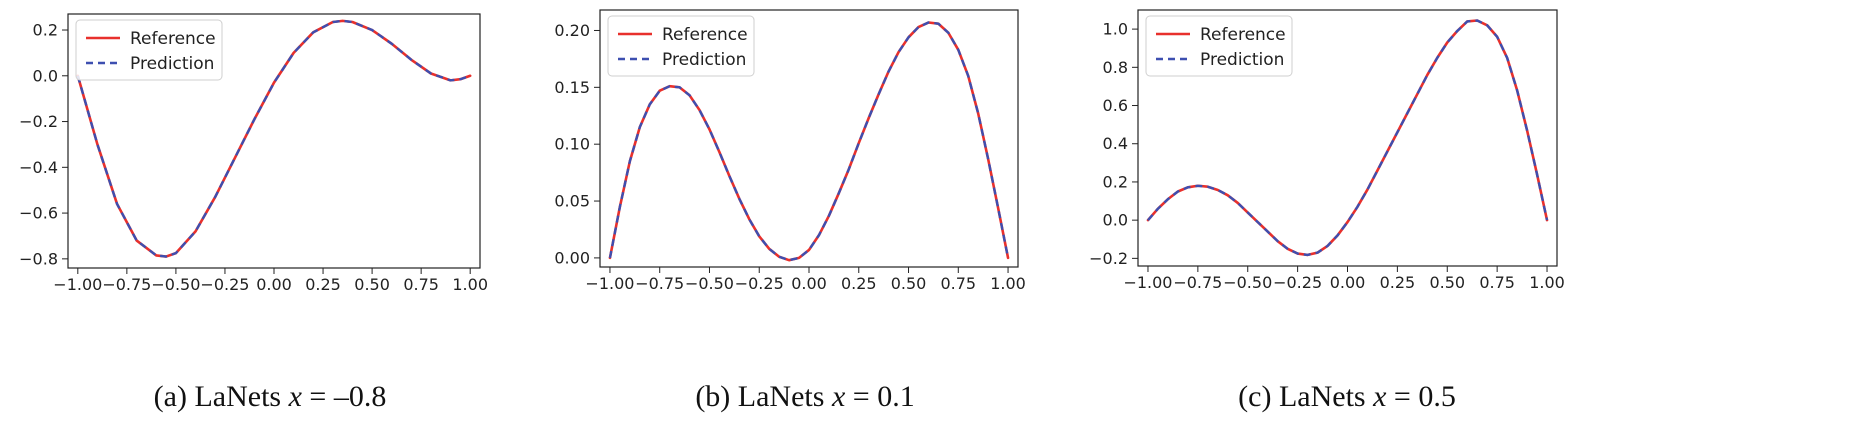 The width and height of the screenshot is (1870, 432). I want to click on caption-prefix: (b) LaNets, so click(763, 396).